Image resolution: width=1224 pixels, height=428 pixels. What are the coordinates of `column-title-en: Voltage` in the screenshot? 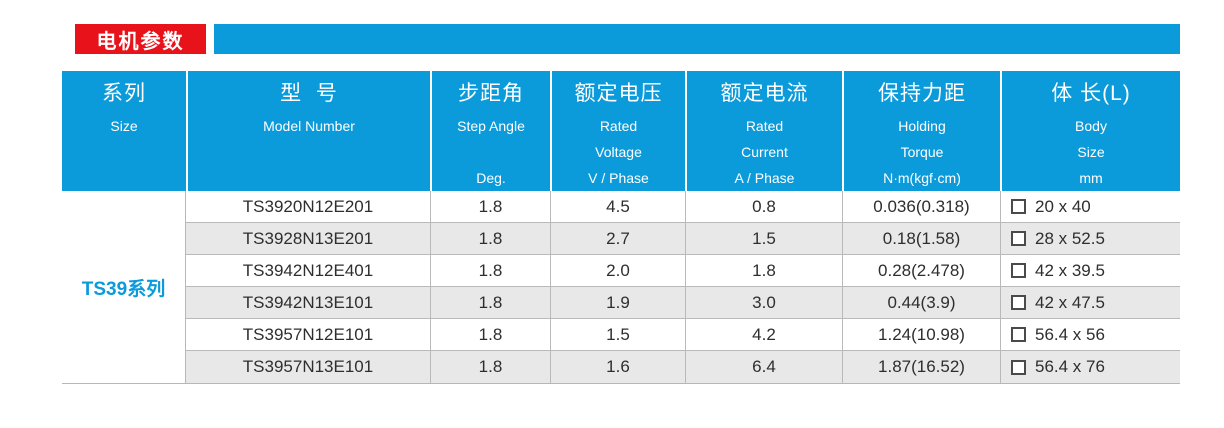 It's located at (618, 152).